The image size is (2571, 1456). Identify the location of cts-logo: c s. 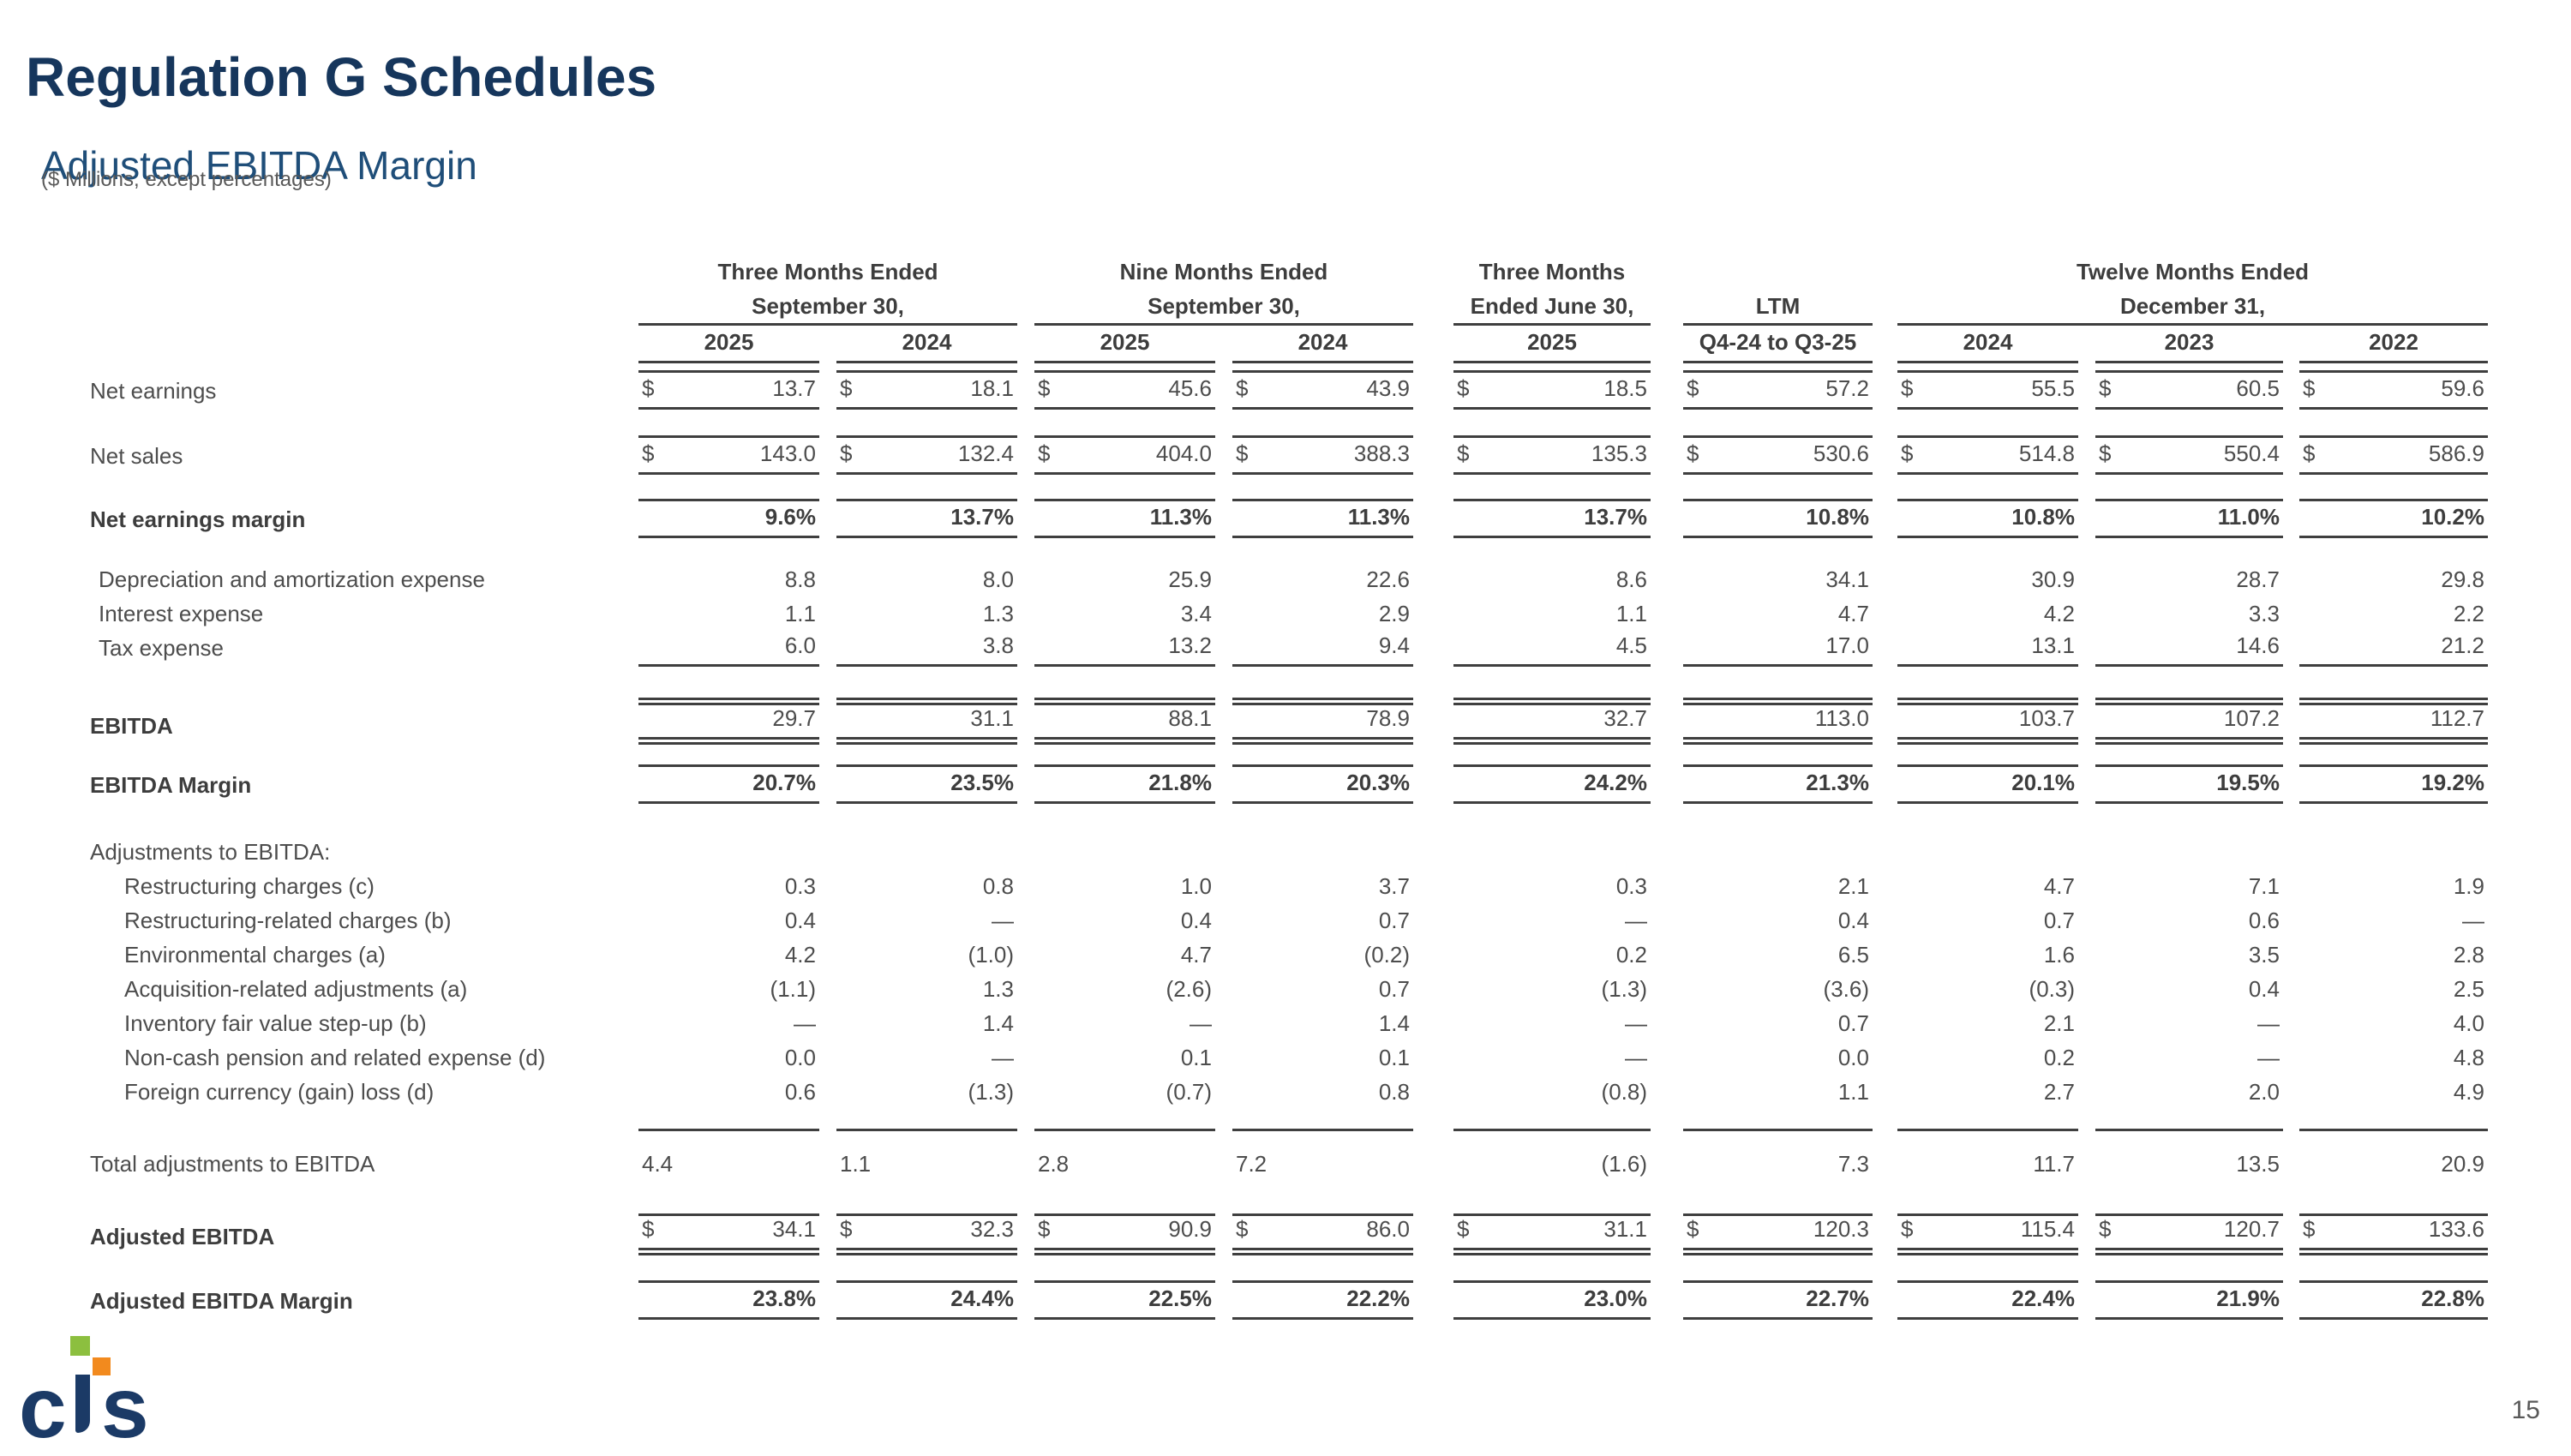
(100, 1392).